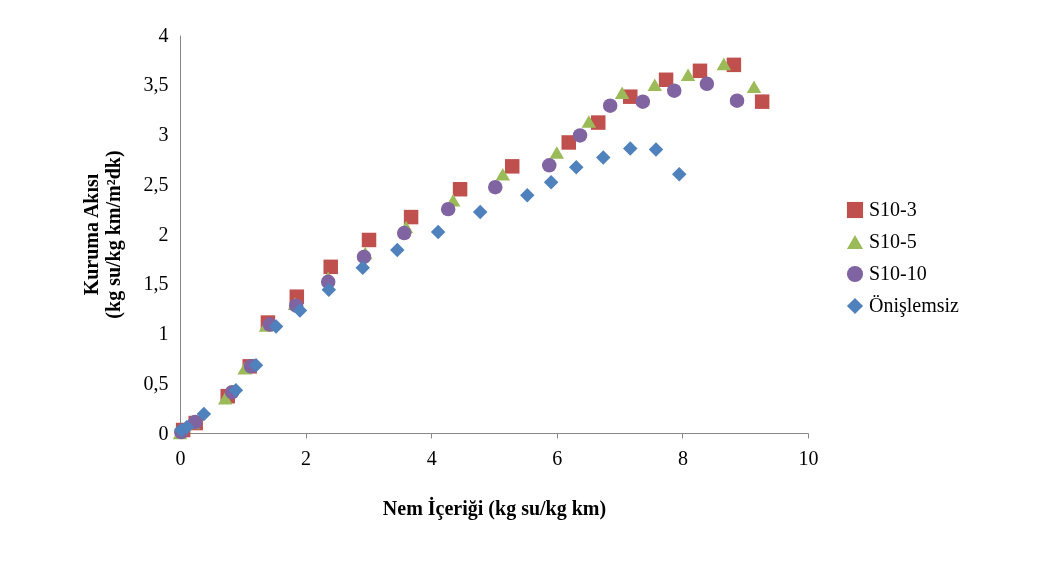  I want to click on legend-label: S10-5, so click(893, 241).